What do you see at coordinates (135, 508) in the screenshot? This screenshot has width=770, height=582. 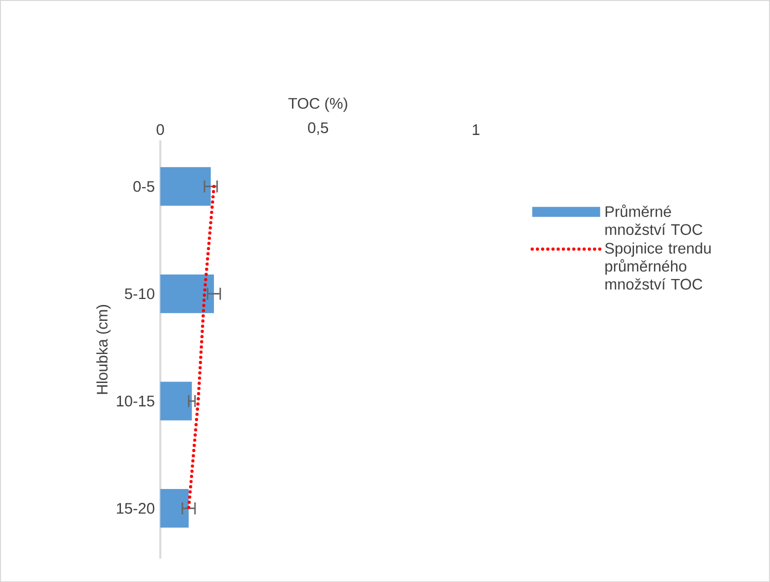 I see `y-tick-label: 15-20` at bounding box center [135, 508].